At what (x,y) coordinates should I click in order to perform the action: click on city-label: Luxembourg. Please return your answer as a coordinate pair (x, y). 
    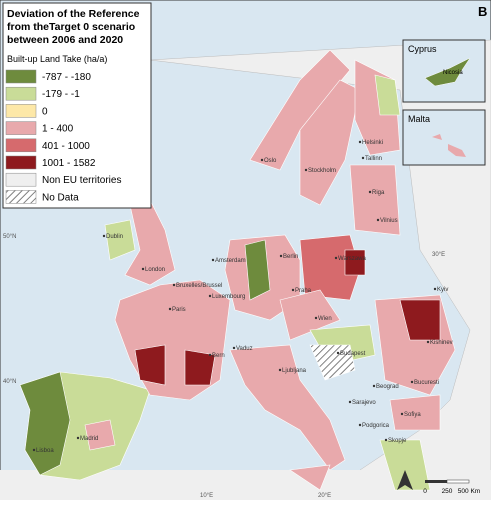
    Looking at the image, I should click on (228, 297).